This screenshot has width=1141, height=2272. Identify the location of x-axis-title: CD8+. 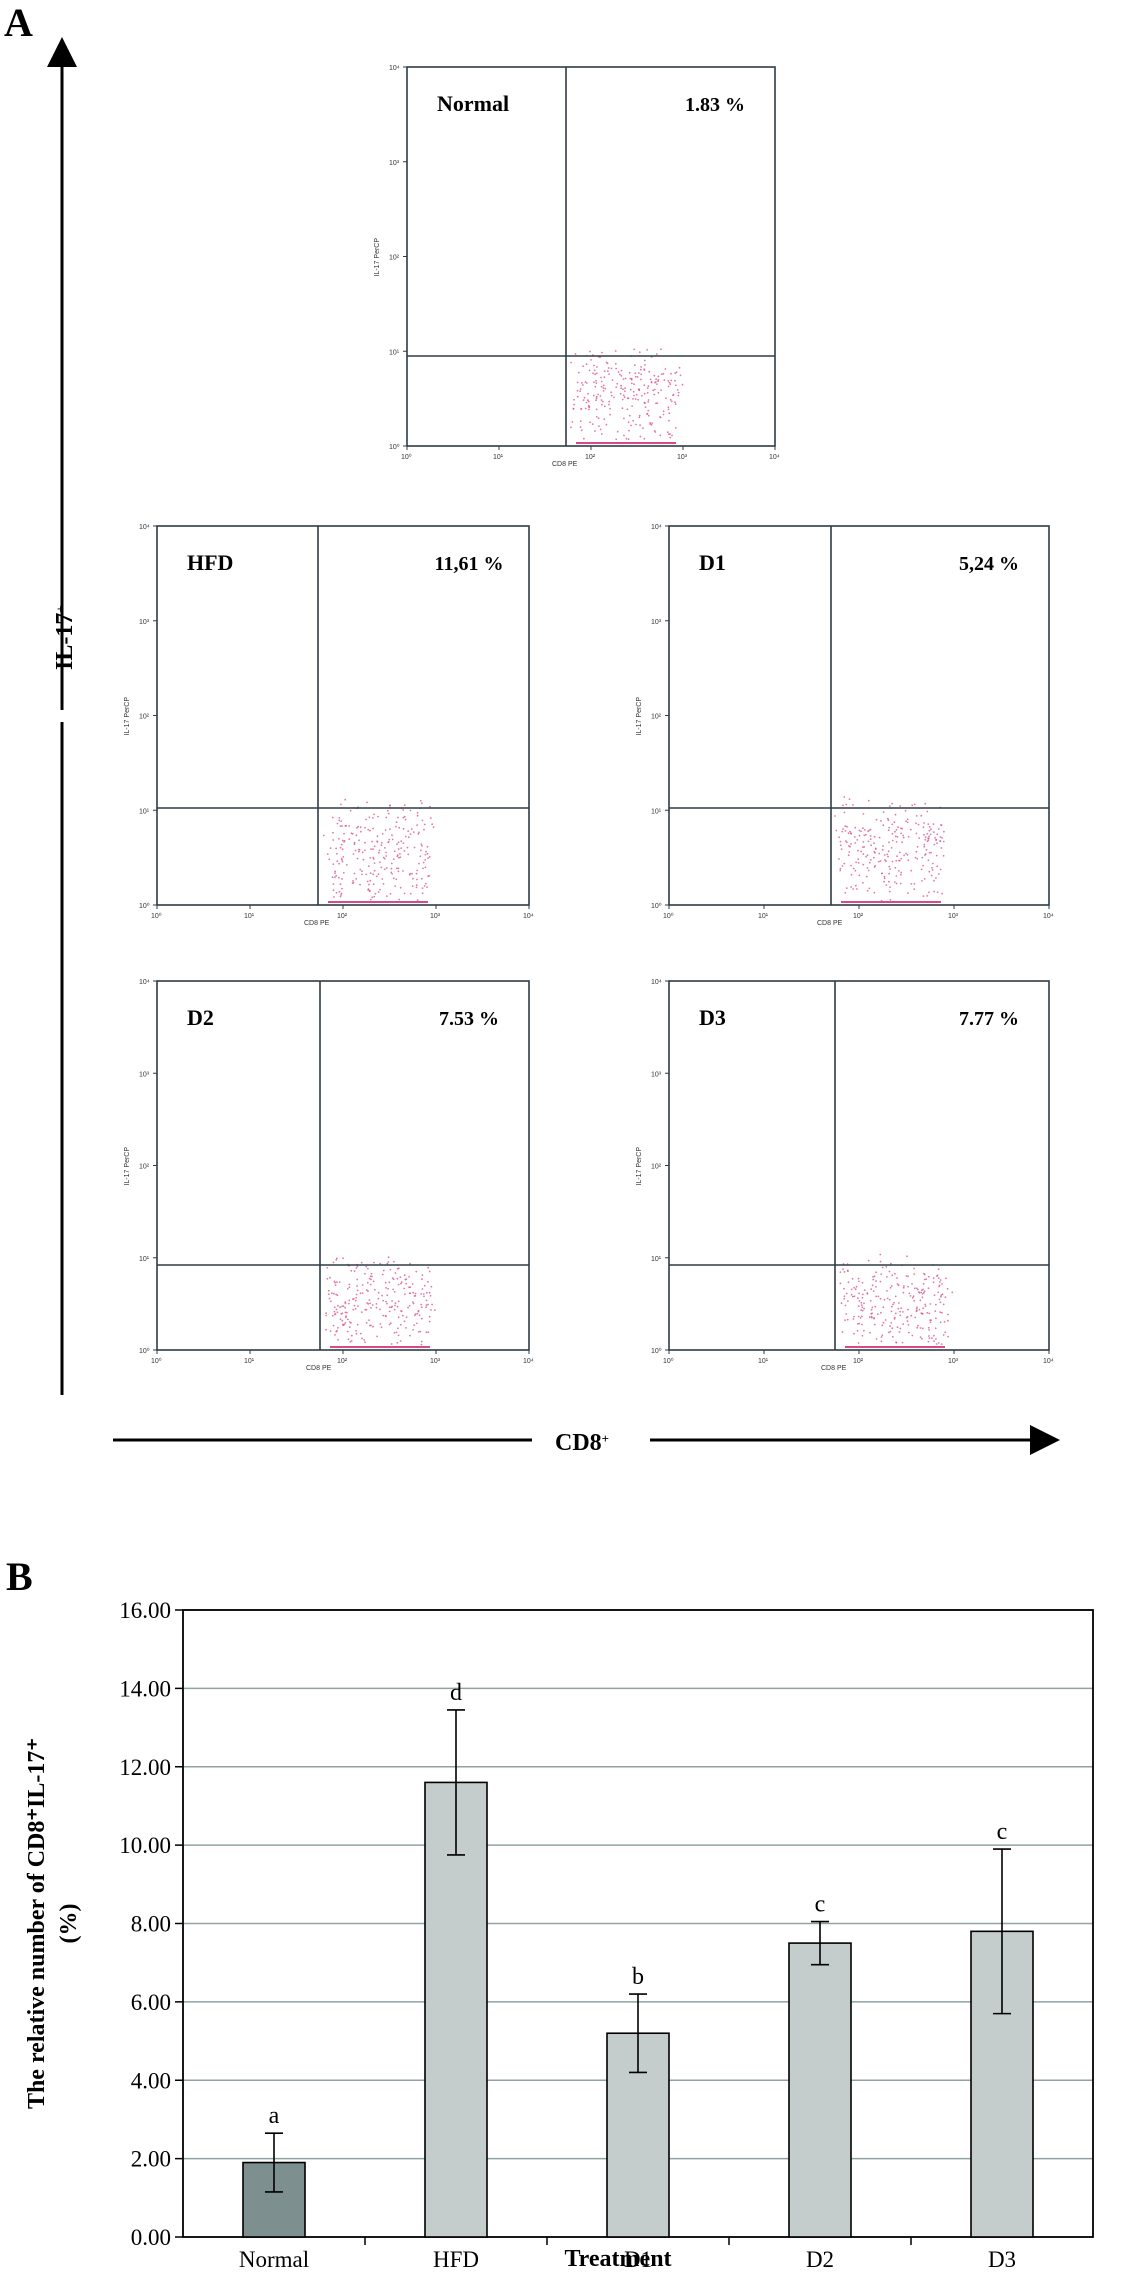
(582, 1443).